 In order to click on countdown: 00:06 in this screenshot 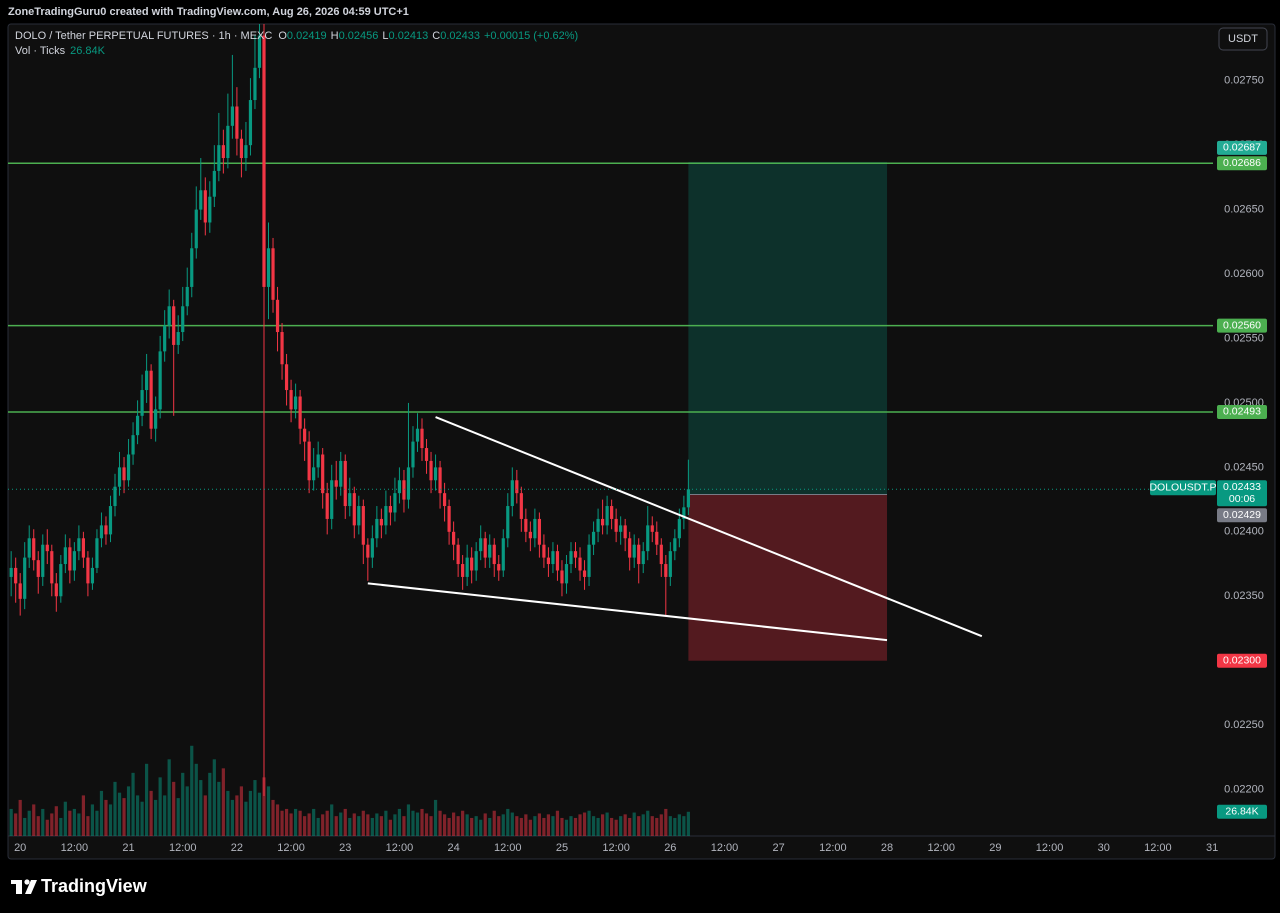, I will do `click(1242, 499)`.